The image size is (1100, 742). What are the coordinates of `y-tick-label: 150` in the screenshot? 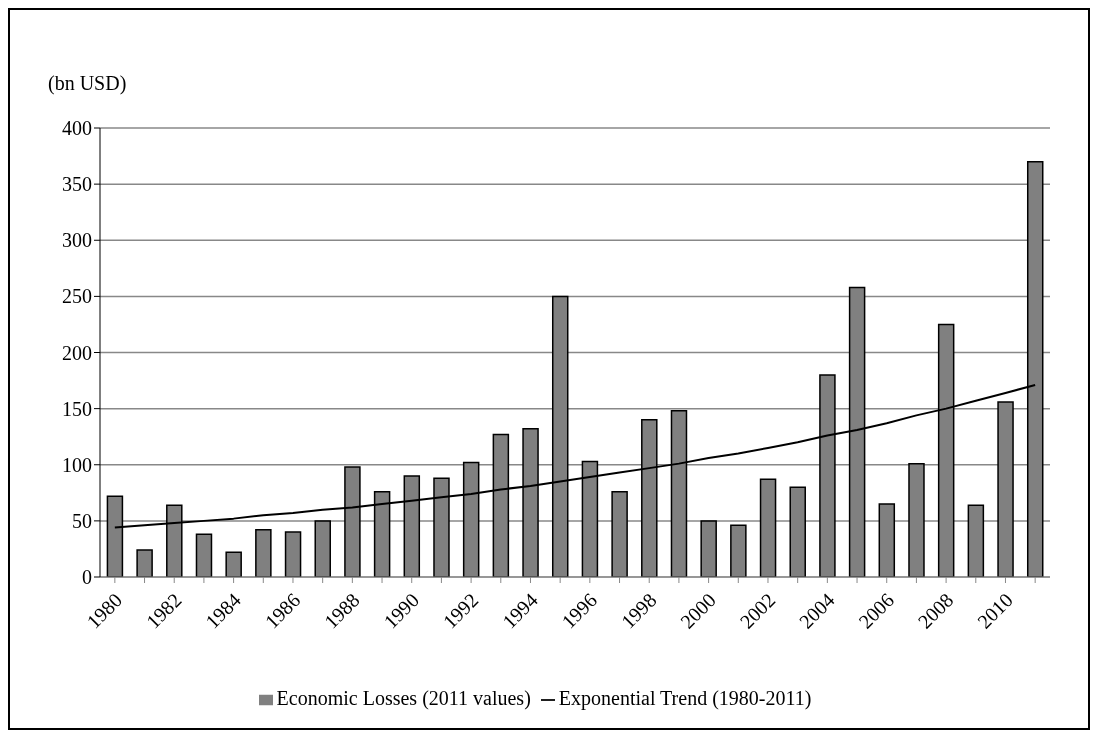 It's located at (77, 408).